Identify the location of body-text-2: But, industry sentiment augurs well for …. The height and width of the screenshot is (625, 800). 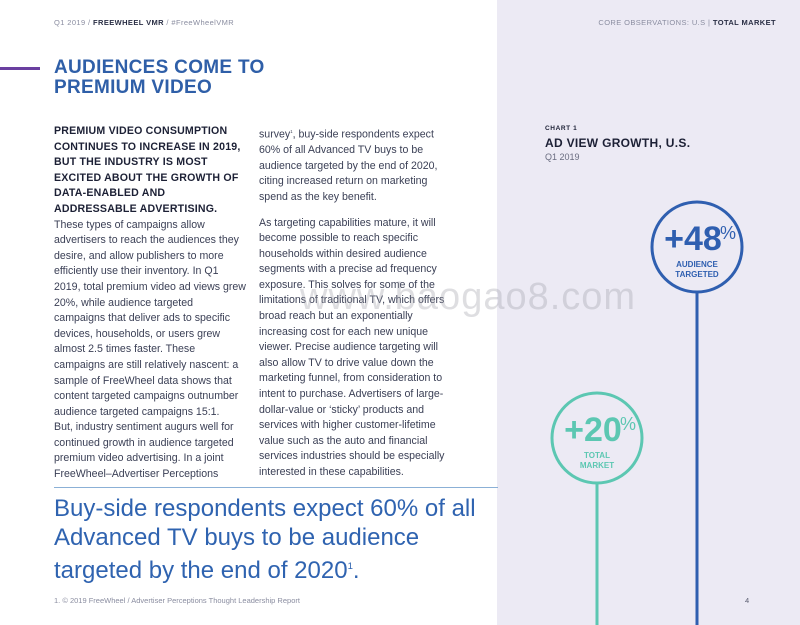
(144, 451).